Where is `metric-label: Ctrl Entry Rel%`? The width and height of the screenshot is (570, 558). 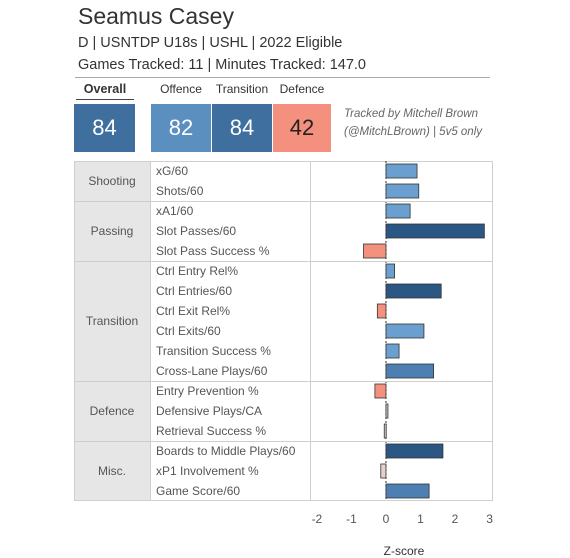 metric-label: Ctrl Entry Rel% is located at coordinates (197, 271).